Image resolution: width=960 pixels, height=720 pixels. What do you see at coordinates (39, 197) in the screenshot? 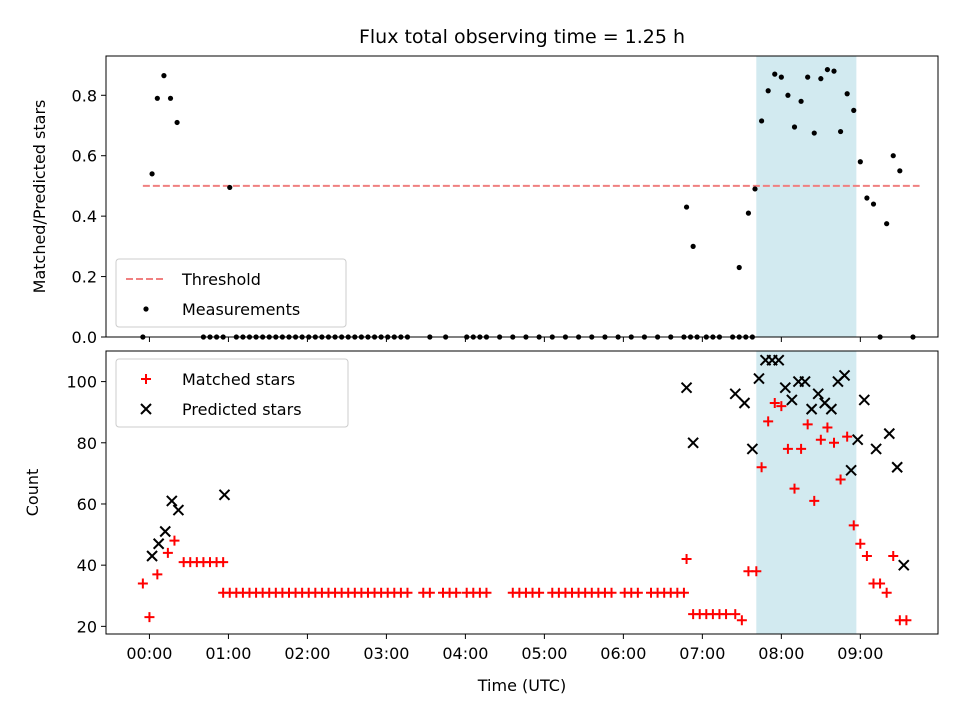
I see `y-axis-label: Matched/Predicted stars` at bounding box center [39, 197].